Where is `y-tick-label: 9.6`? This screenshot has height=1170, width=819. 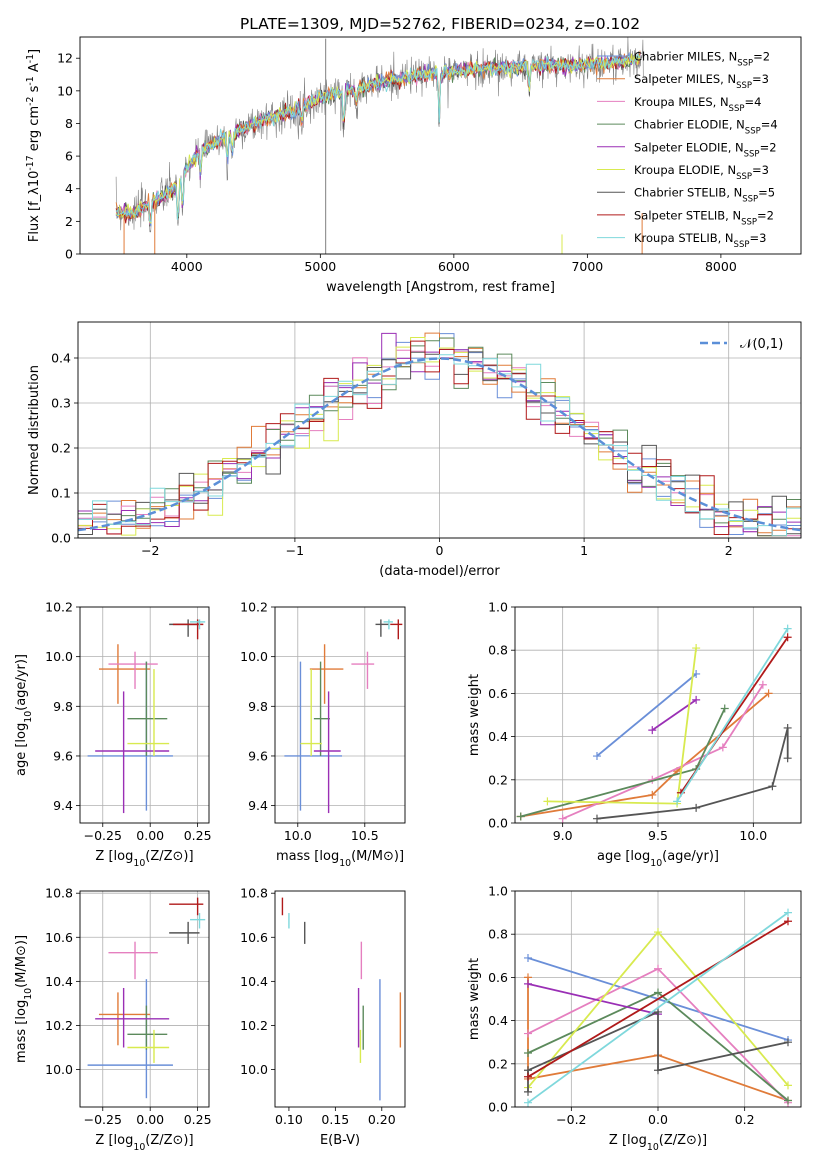
y-tick-label: 9.6 is located at coordinates (258, 755).